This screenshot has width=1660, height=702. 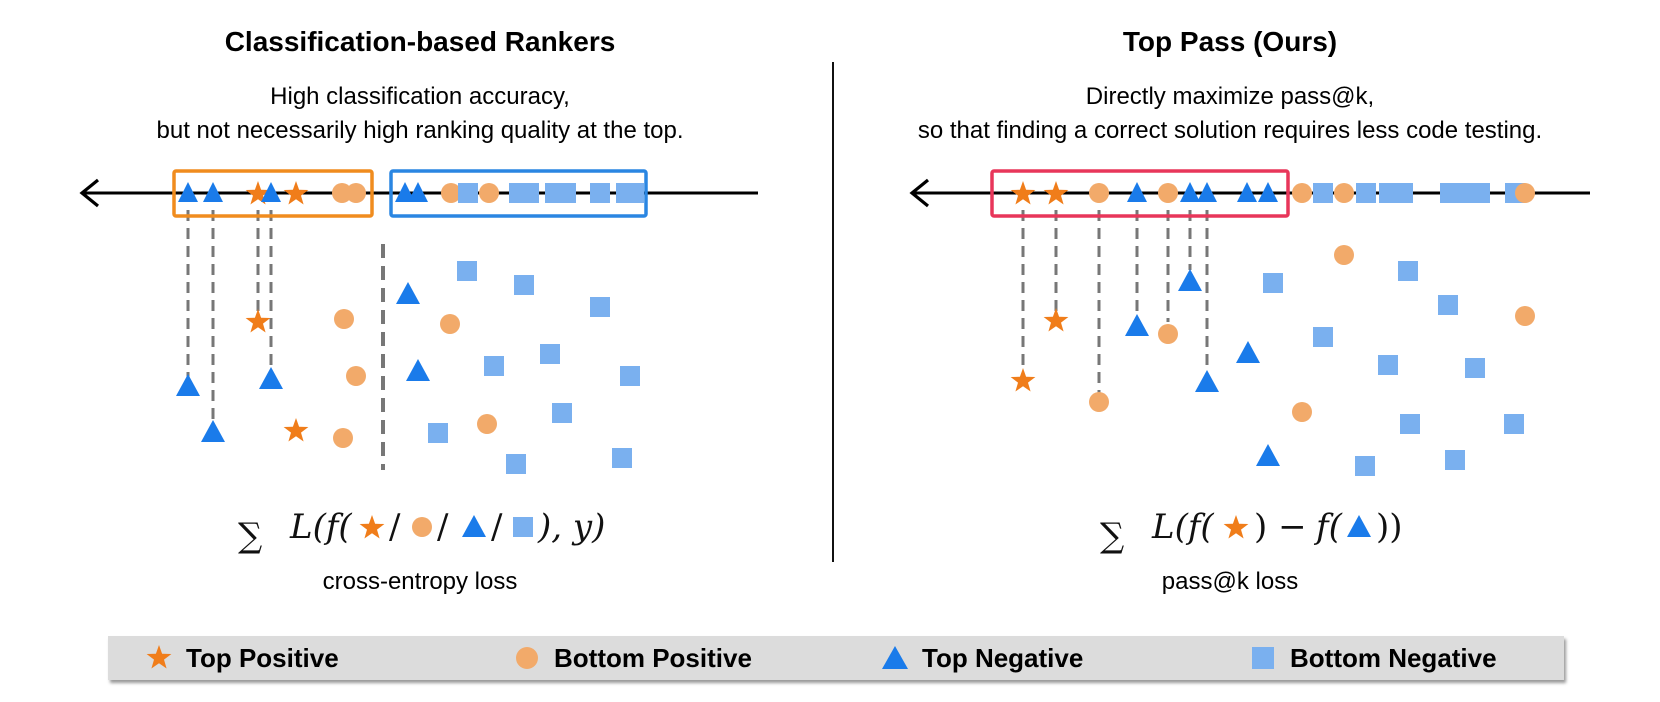 I want to click on predicted-positive-box, so click(x=273, y=193).